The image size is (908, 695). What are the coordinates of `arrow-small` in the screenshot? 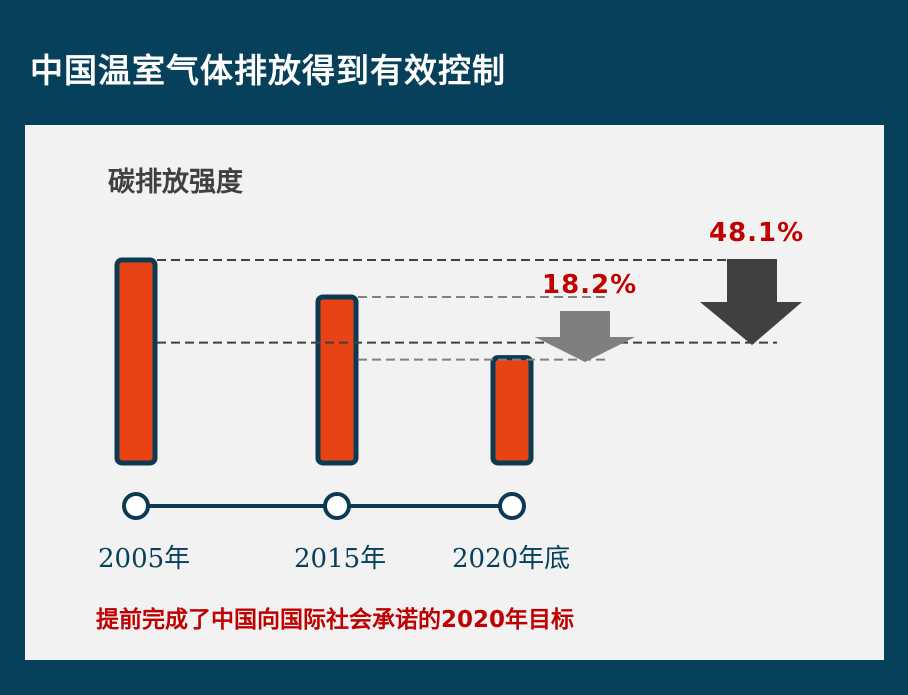 It's located at (585, 336).